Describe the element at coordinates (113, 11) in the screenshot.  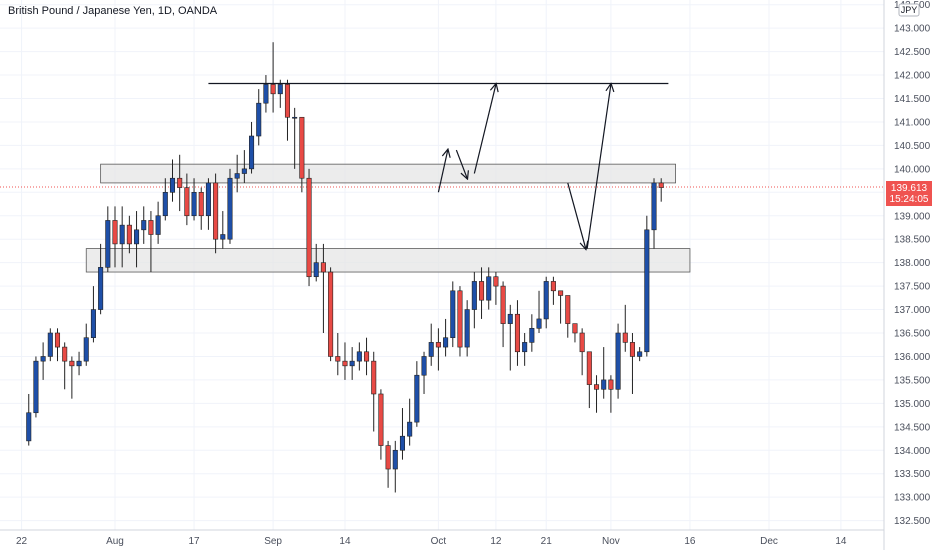
I see `chart-title: British Pound / Japanese Yen, 1D, OANDA` at that location.